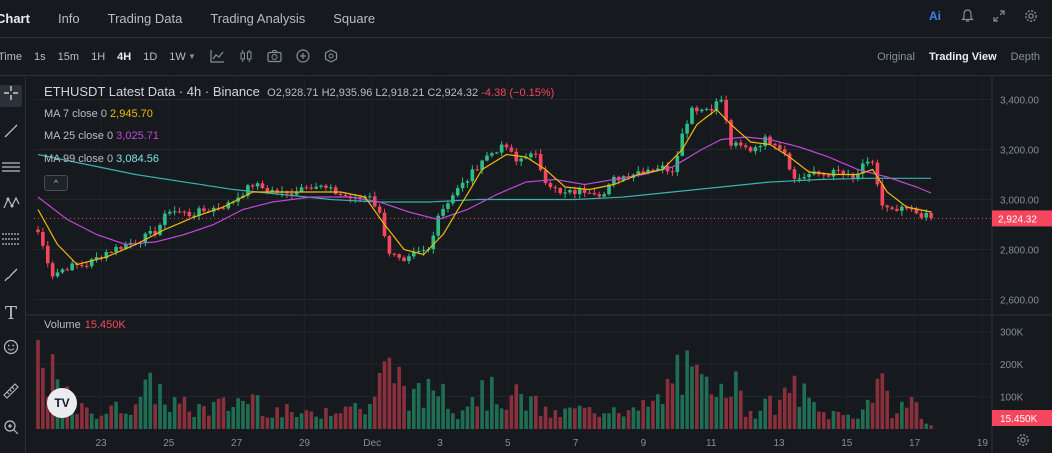  What do you see at coordinates (192, 56) in the screenshot?
I see `chevron-down-icon: ▼` at bounding box center [192, 56].